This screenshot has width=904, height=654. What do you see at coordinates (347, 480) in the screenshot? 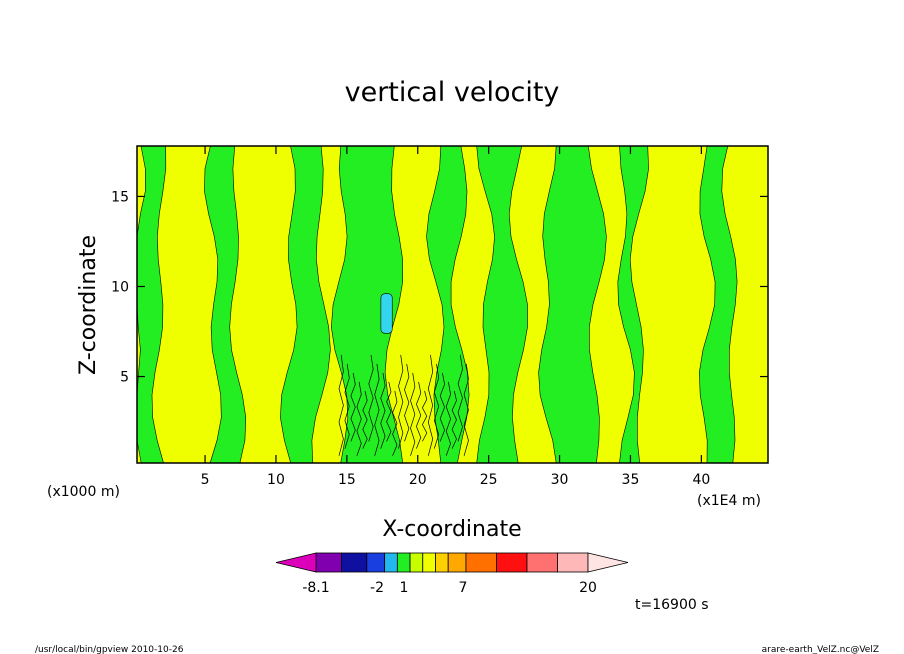
I see `x-tick-label: 15` at bounding box center [347, 480].